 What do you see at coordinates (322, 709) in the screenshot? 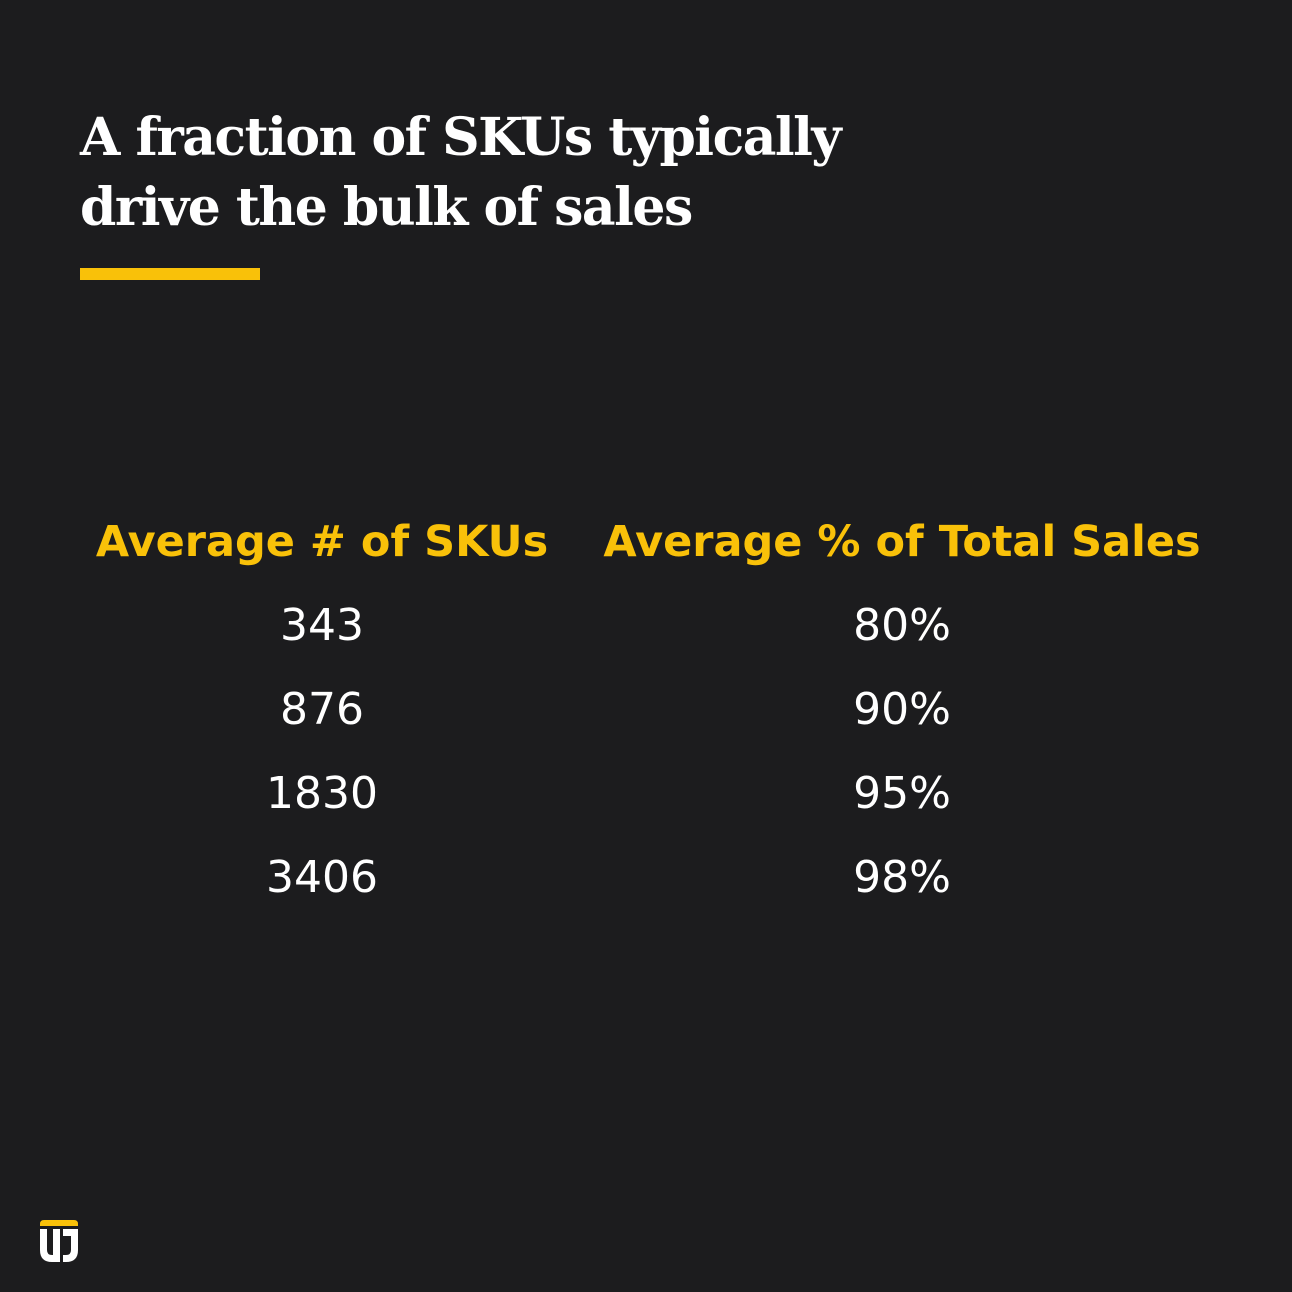
I see `table-cell-sku-count: 876` at bounding box center [322, 709].